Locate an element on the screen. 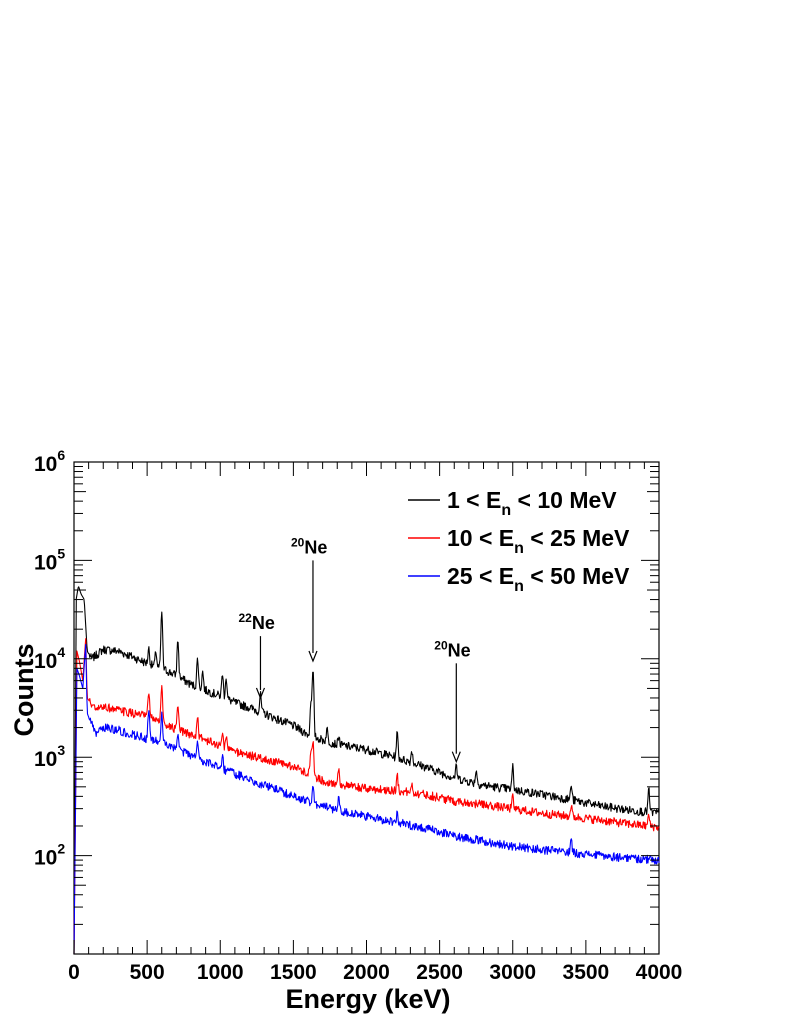 The width and height of the screenshot is (789, 1021). legend-entry-label: 1 < En < 10 MeV is located at coordinates (532, 503).